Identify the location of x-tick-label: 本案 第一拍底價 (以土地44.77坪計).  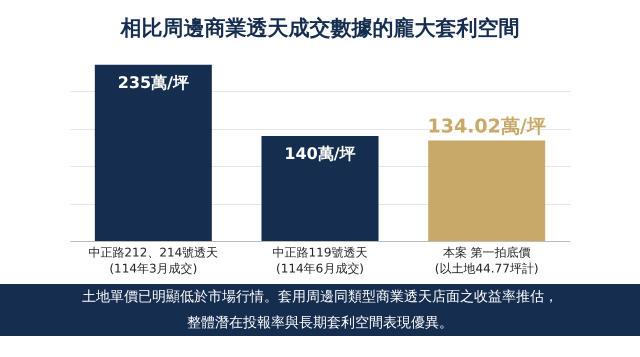
(486, 261).